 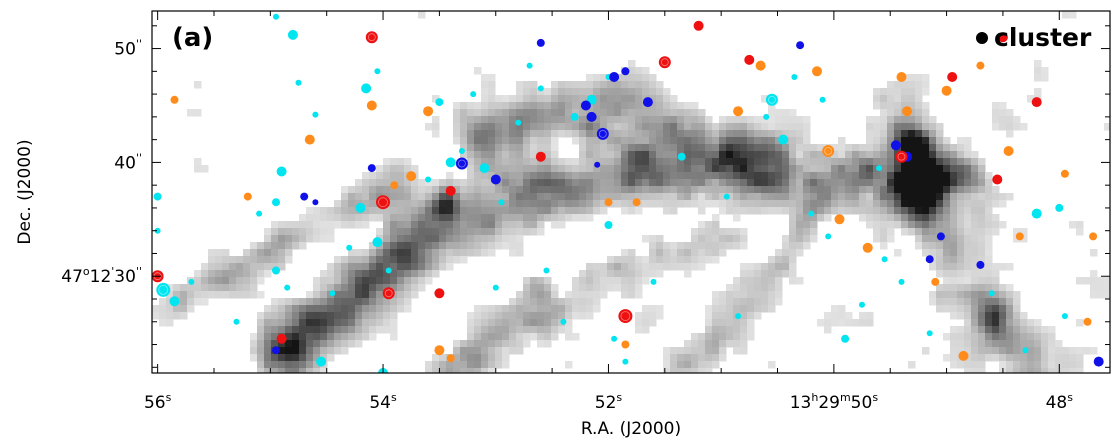 What do you see at coordinates (101, 276) in the screenshot?
I see `y-tick-label-2: 47o12'30''` at bounding box center [101, 276].